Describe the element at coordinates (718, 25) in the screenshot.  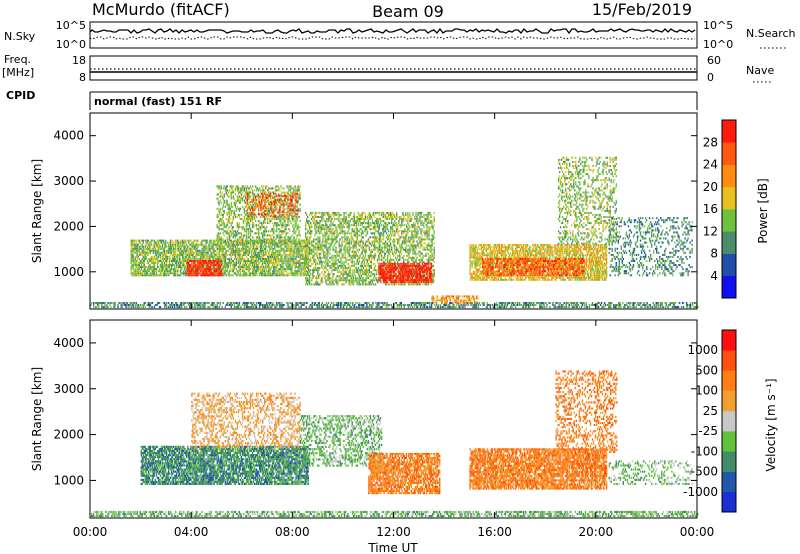
I see `nsearch-tick-top: 10^5` at that location.